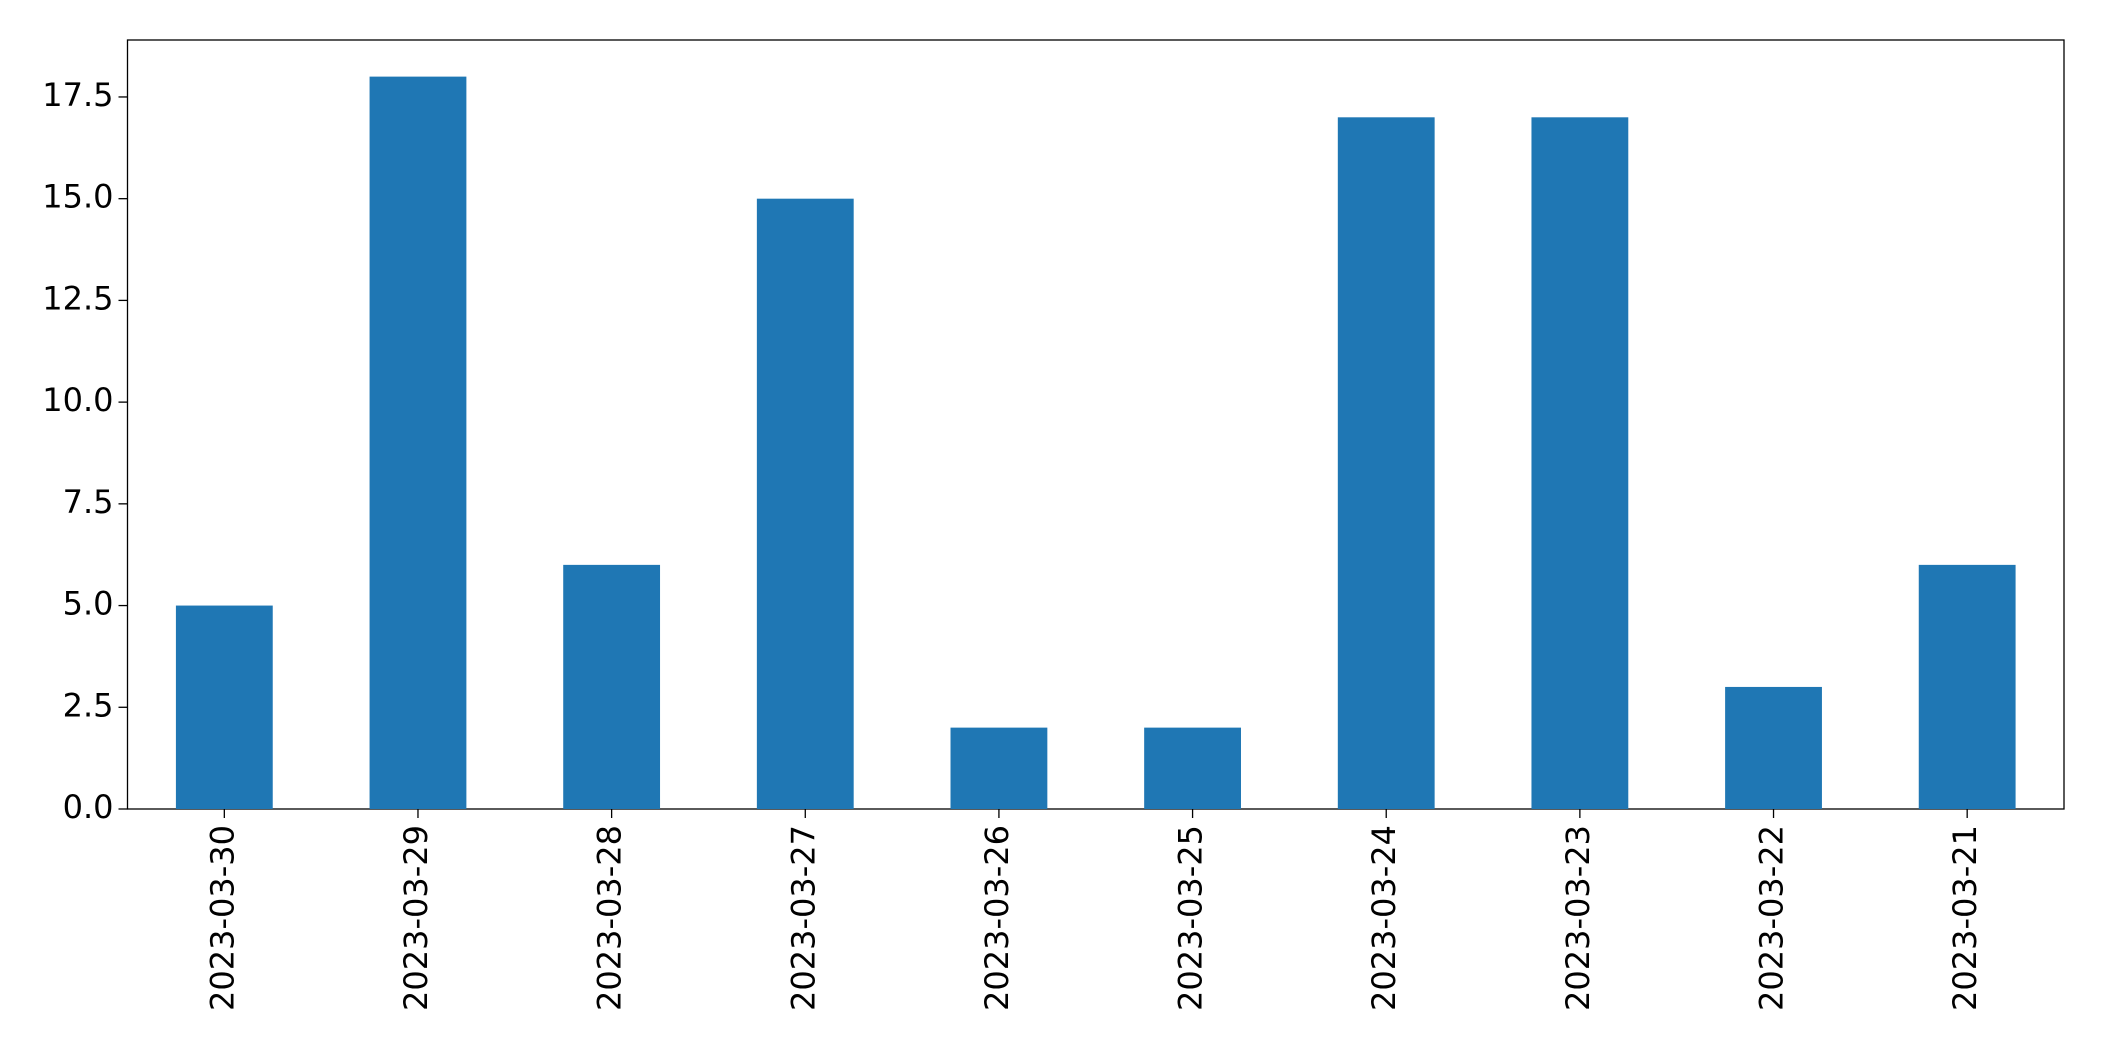 Image resolution: width=2104 pixels, height=1061 pixels. Describe the element at coordinates (416, 918) in the screenshot. I see `x-tick-label: 2023-03-29` at that location.